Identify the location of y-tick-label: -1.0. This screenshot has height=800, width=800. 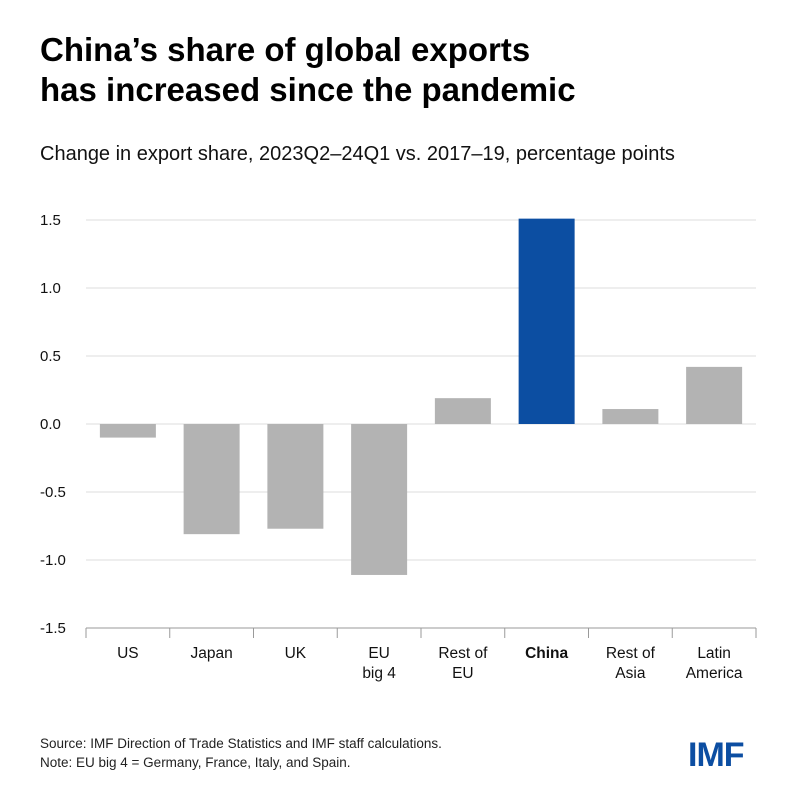
(53, 560).